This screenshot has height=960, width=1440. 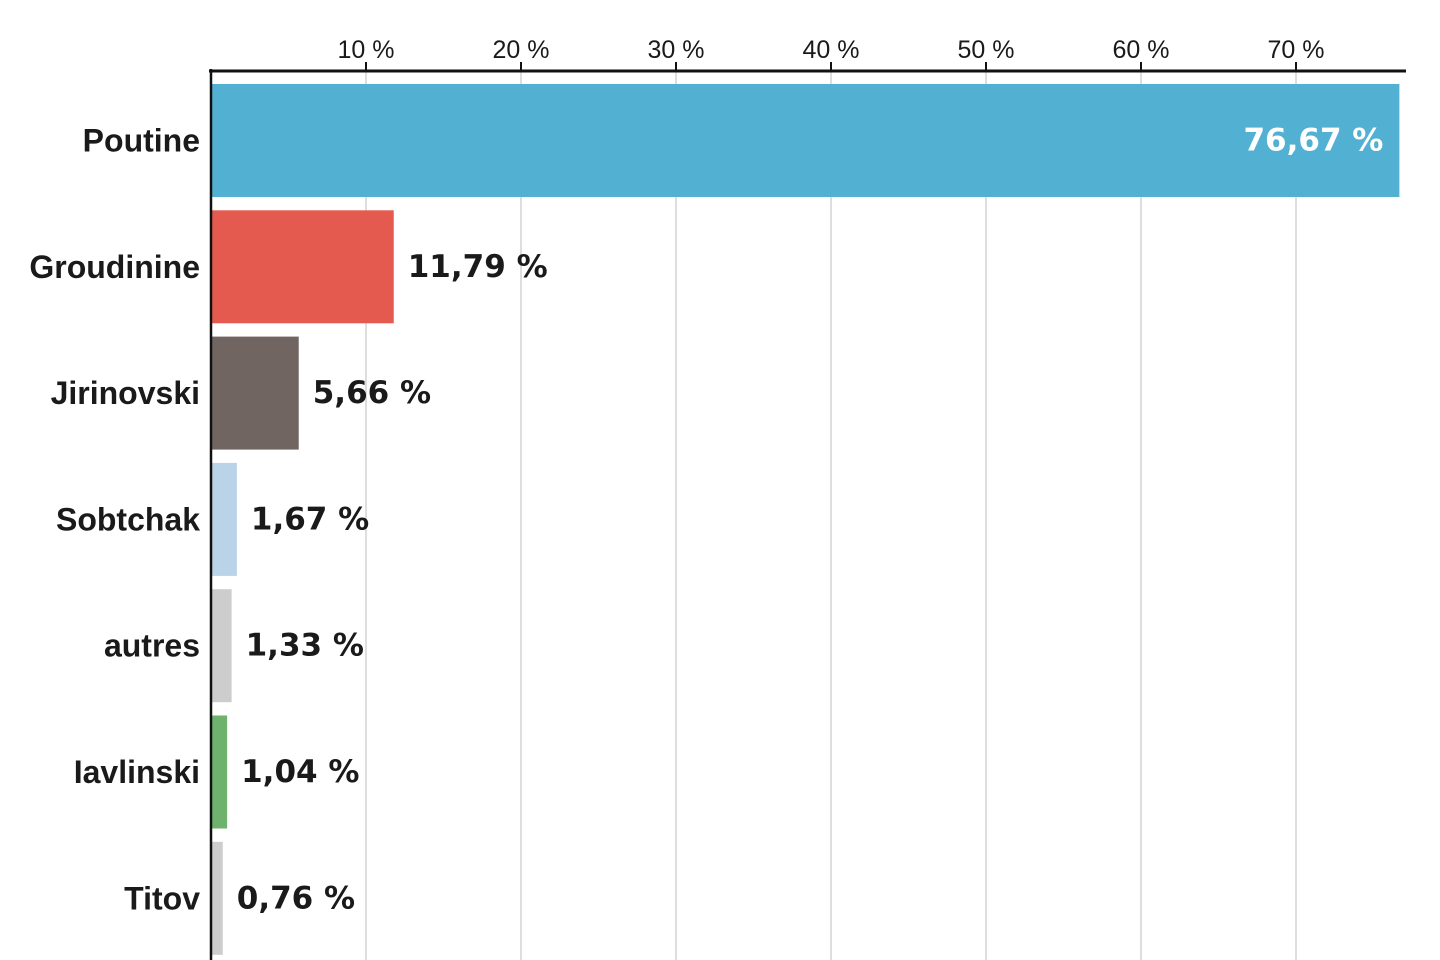 What do you see at coordinates (1141, 50) in the screenshot?
I see `x-tick-label: 60 %` at bounding box center [1141, 50].